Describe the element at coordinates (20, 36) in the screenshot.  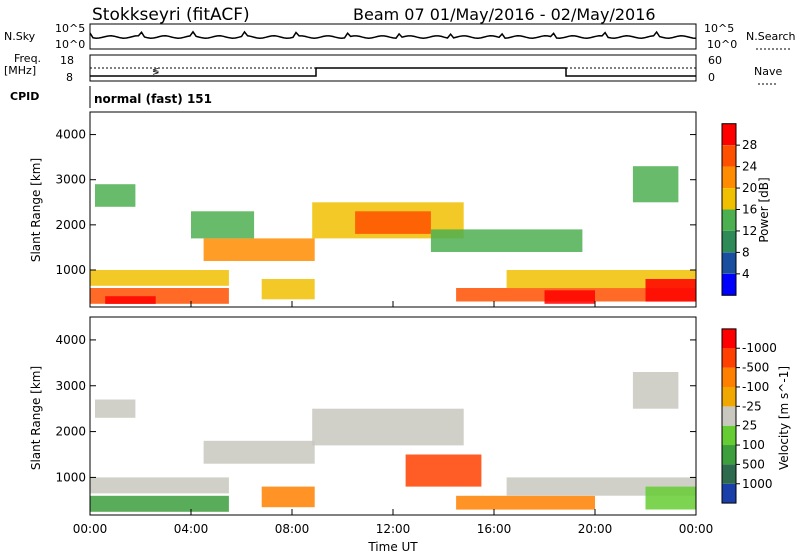
I see `nsky-label: N.Sky` at that location.